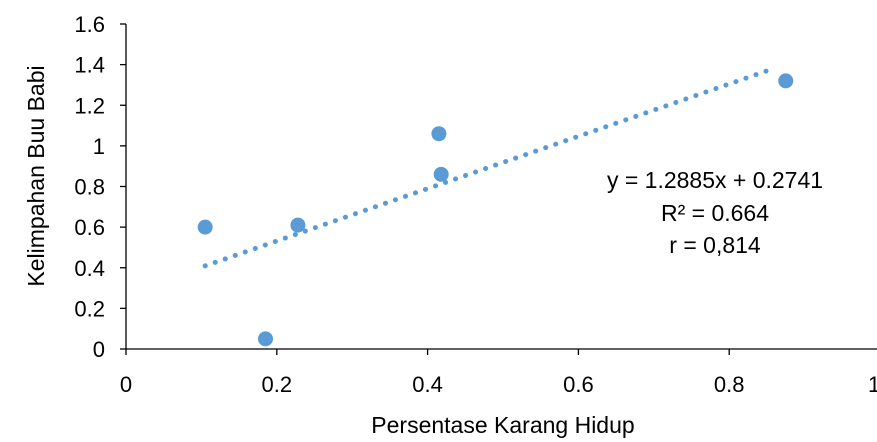 The width and height of the screenshot is (877, 442). What do you see at coordinates (277, 384) in the screenshot?
I see `x-tick-label: 0.2` at bounding box center [277, 384].